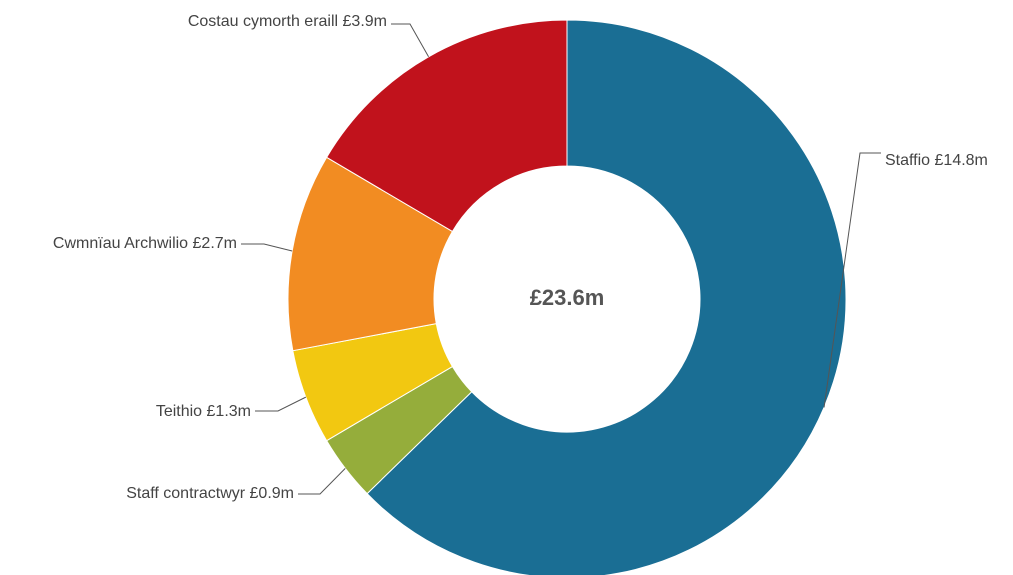 Image resolution: width=1013 pixels, height=575 pixels. What do you see at coordinates (410, 40) in the screenshot?
I see `leader-line-costau-cymorth-eraill` at bounding box center [410, 40].